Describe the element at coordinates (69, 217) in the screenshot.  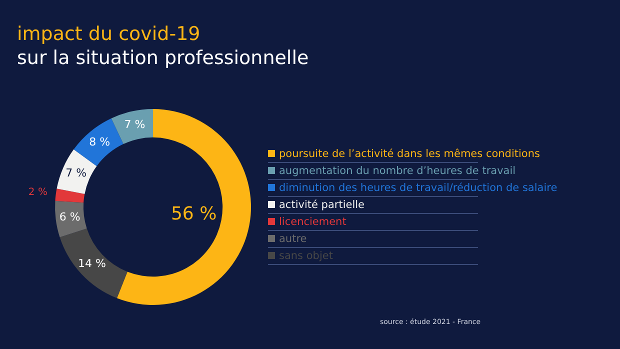
I see `data-label: 6 %` at that location.